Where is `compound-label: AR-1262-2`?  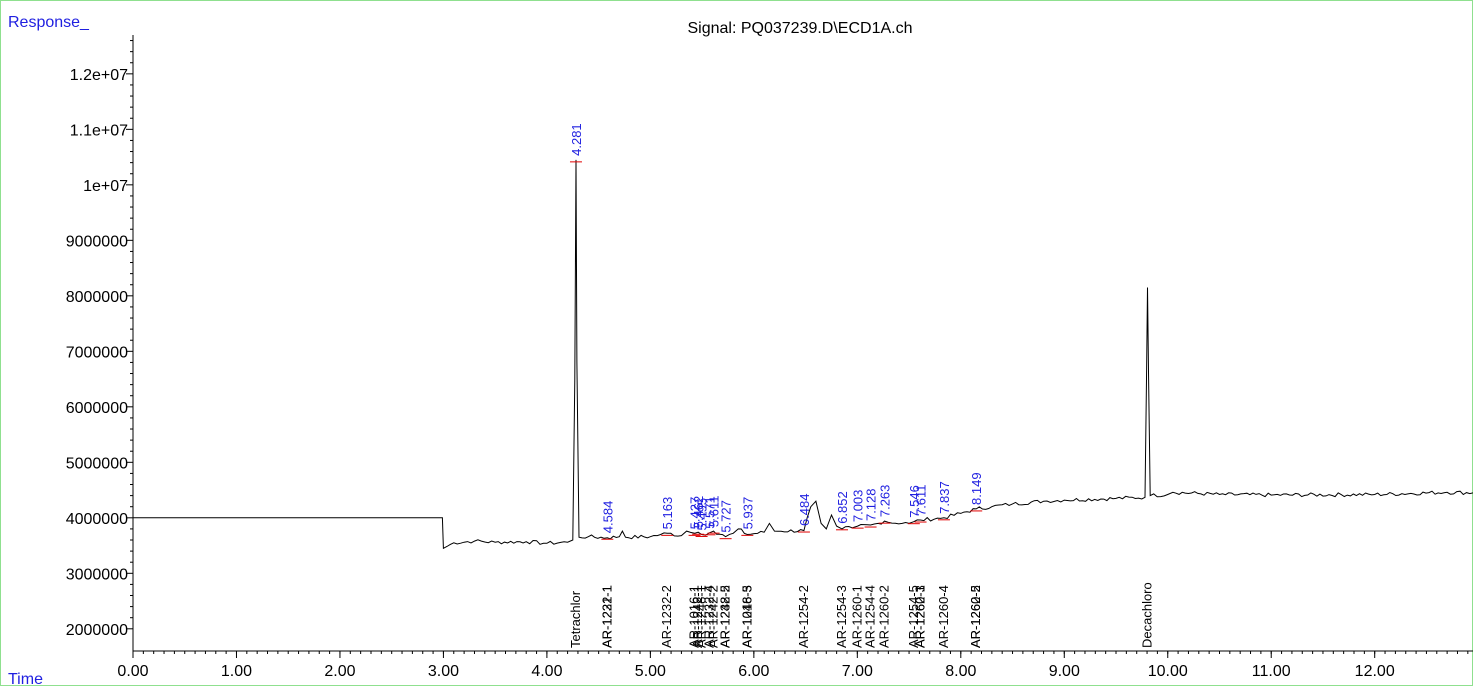 compound-label: AR-1262-2 is located at coordinates (975, 616).